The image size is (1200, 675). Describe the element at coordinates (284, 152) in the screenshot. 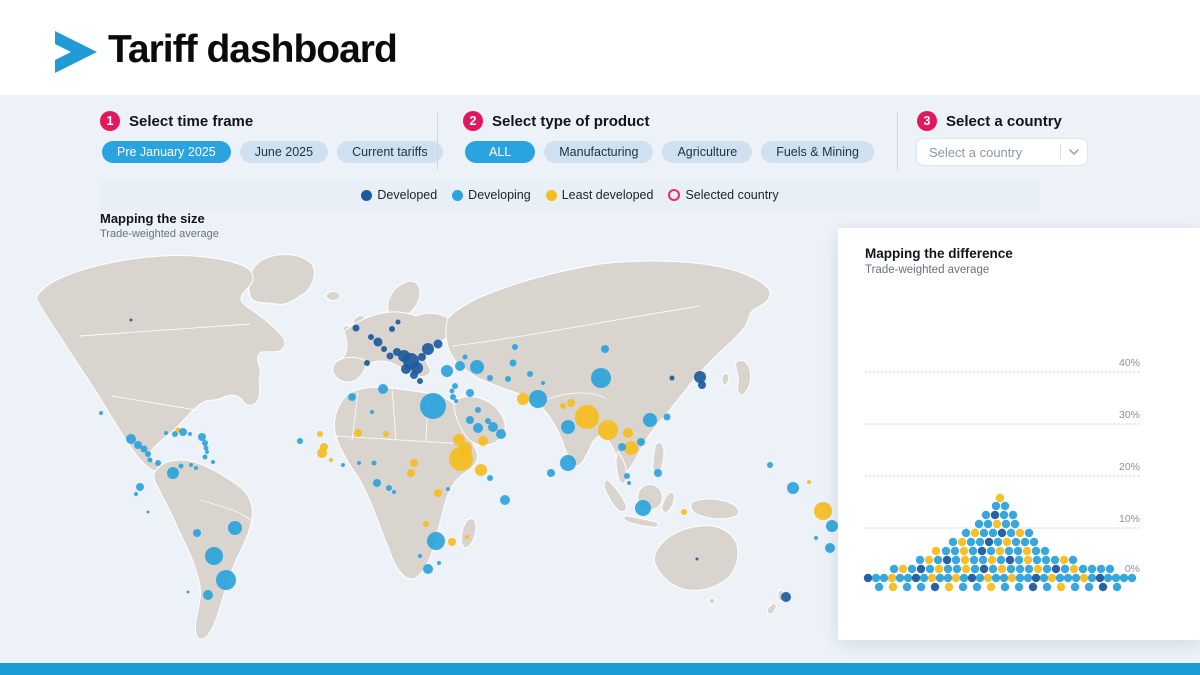

I see `timeframe-pill-june-2025: June 2025` at that location.